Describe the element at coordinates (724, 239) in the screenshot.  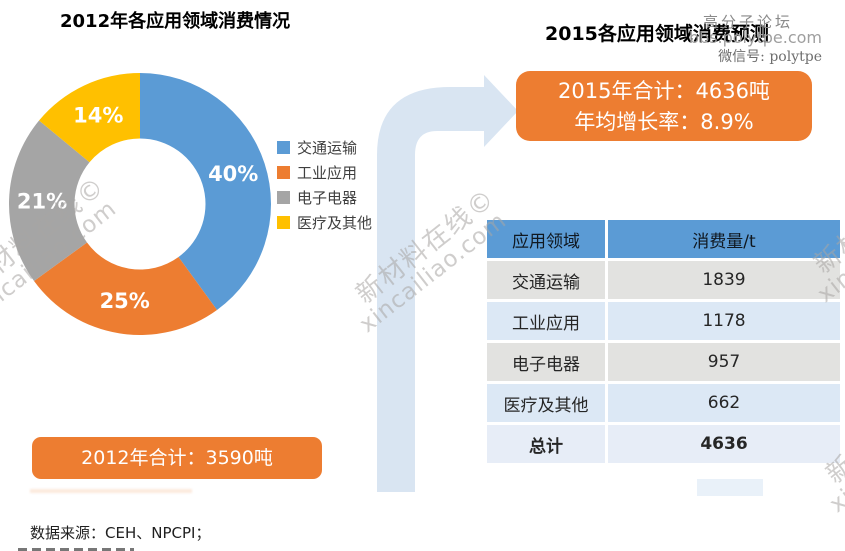
I see `table-header-row-cell: 消费量/t` at that location.